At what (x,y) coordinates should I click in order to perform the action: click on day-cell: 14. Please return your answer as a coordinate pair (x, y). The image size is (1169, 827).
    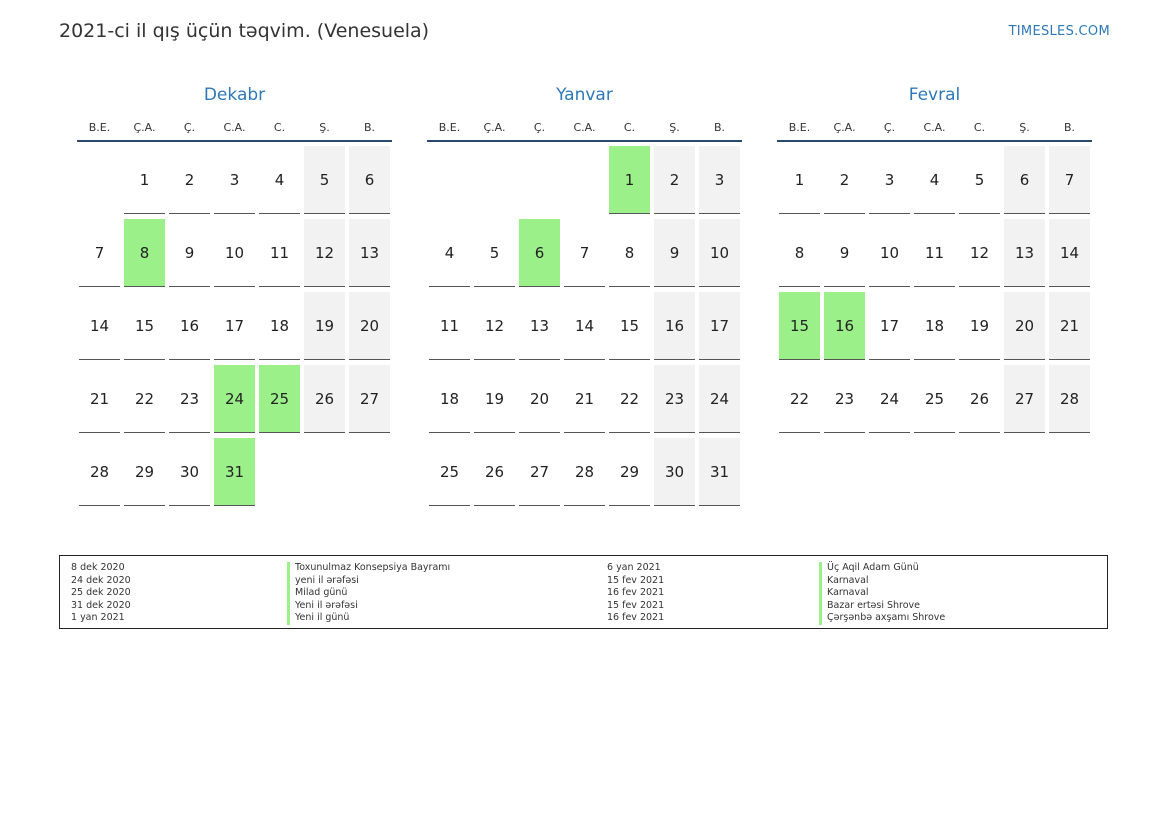
    Looking at the image, I should click on (99, 326).